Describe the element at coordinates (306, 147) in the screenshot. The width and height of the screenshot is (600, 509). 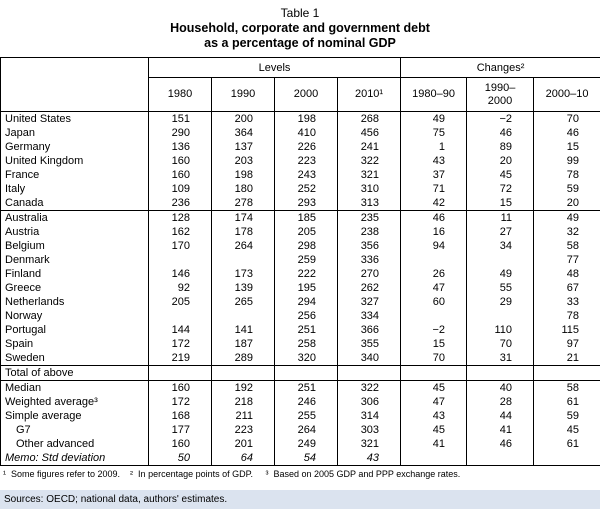
I see `cell-value: 226` at that location.